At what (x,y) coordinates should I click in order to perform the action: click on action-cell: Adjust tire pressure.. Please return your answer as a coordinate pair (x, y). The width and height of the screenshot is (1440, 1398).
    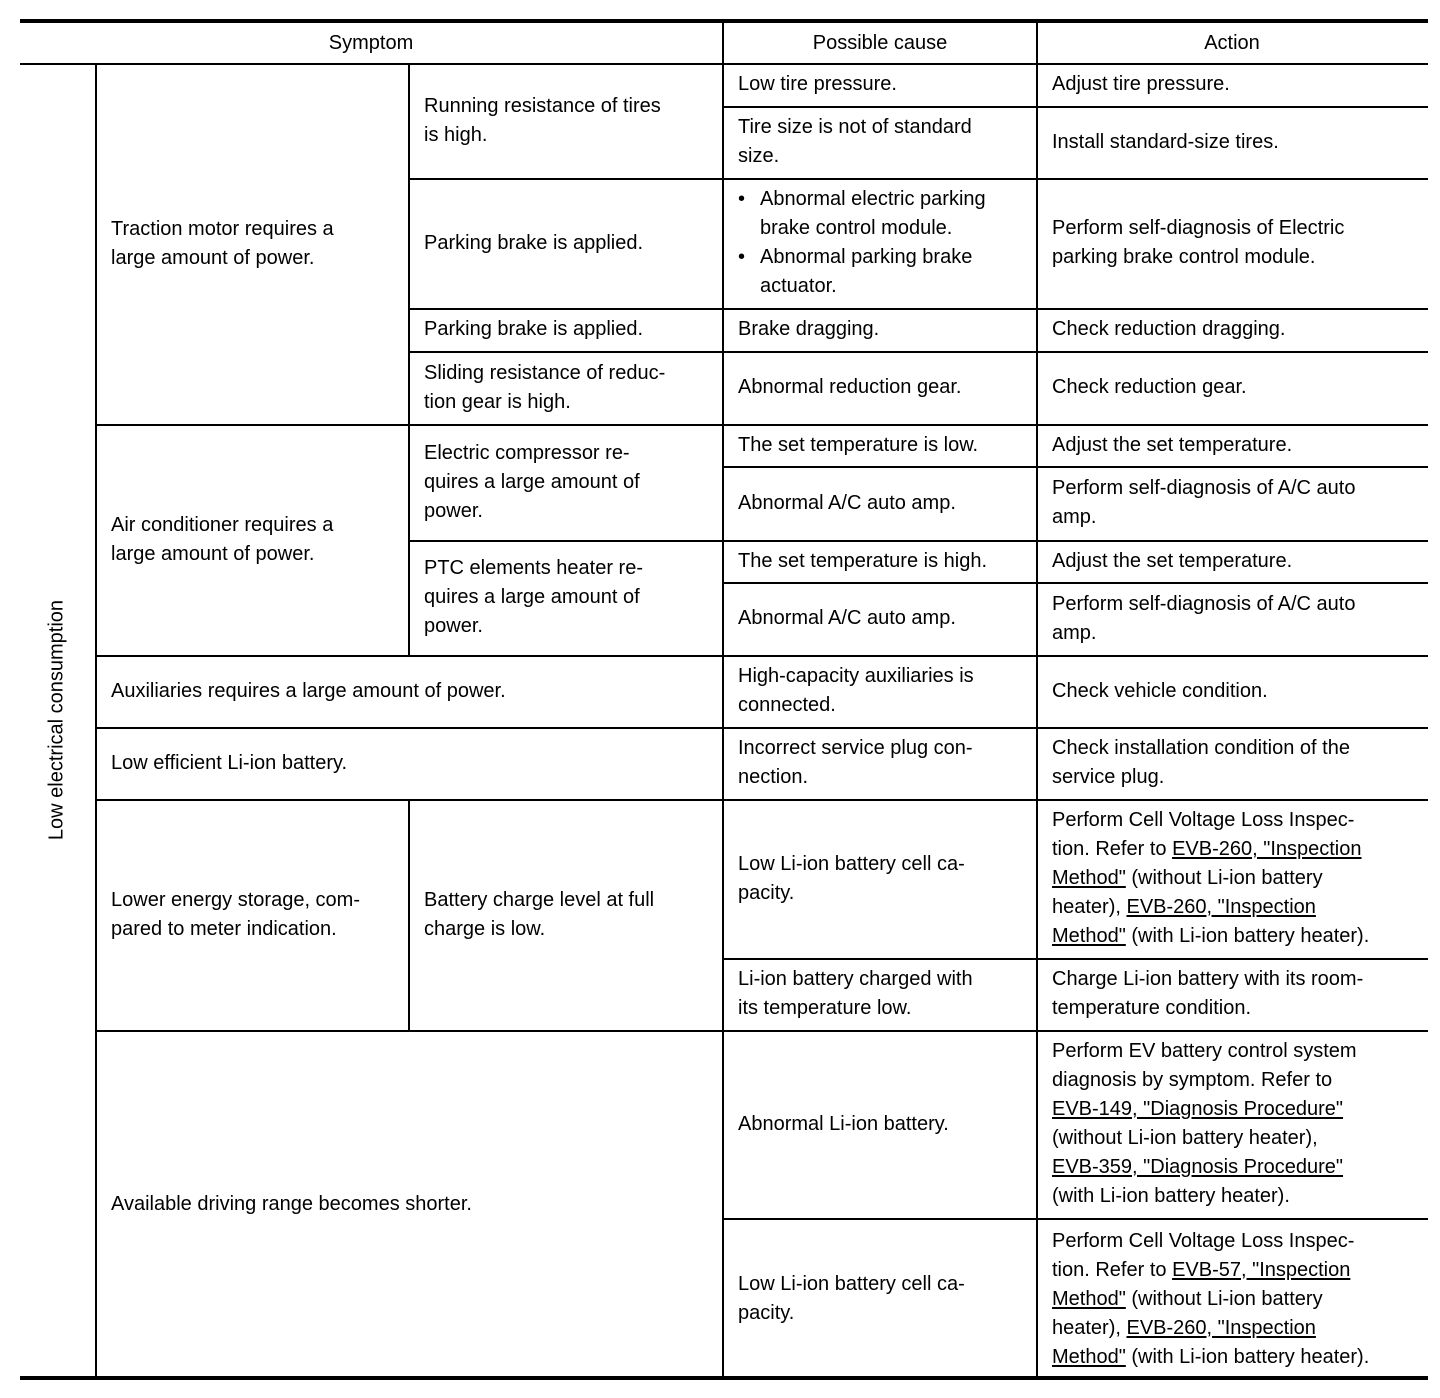
    Looking at the image, I should click on (1232, 85).